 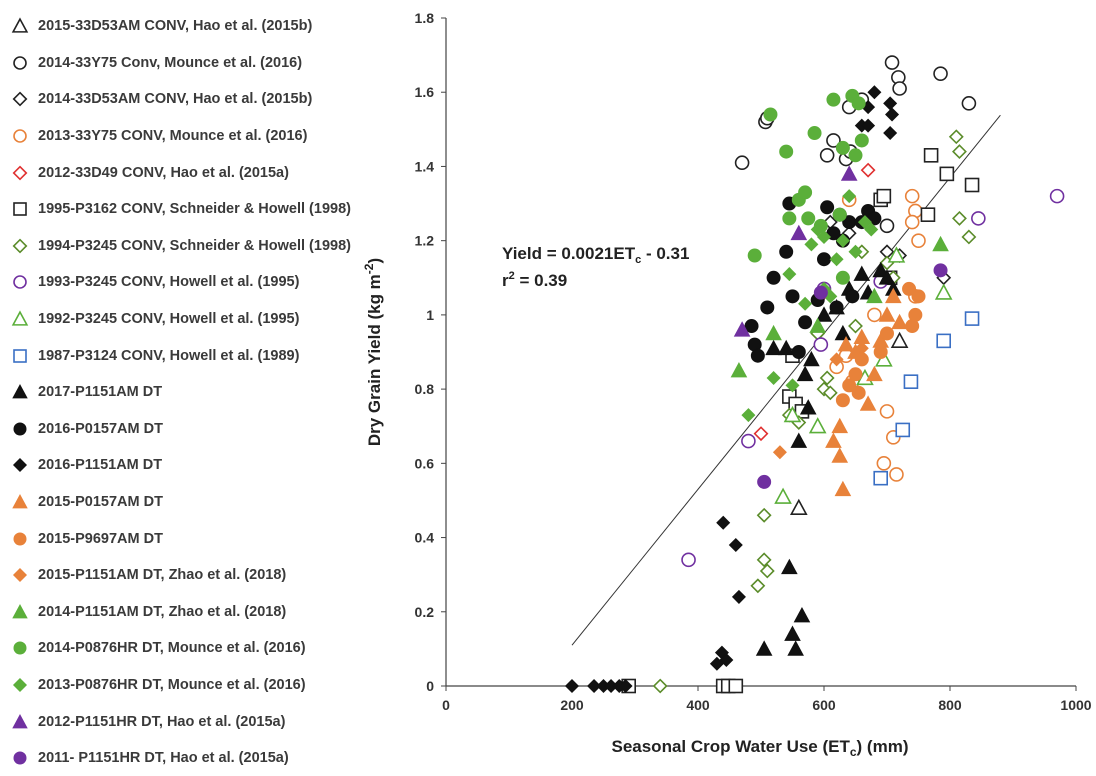 What do you see at coordinates (173, 136) in the screenshot?
I see `legend-label: 2013-33Y75 CONV, Mounce et al. (2016)` at bounding box center [173, 136].